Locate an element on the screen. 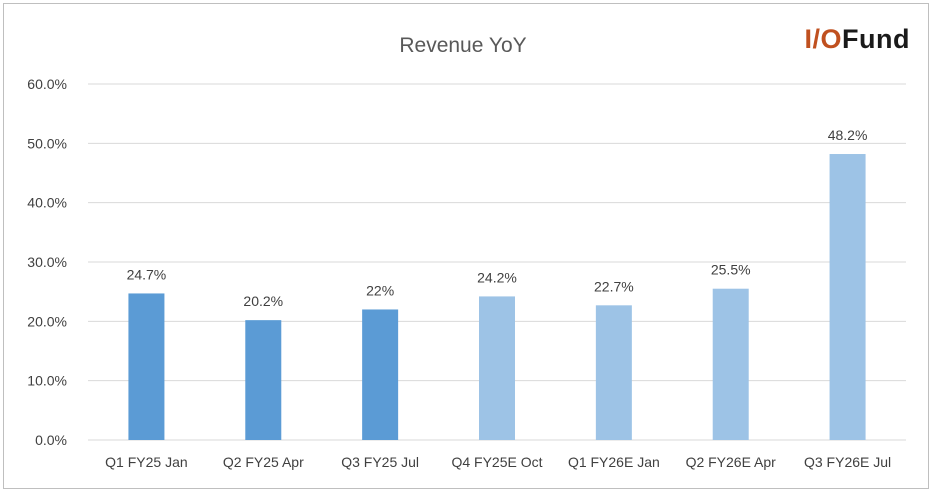 The image size is (936, 496). y-tick-label: 30.0% is located at coordinates (47, 262).